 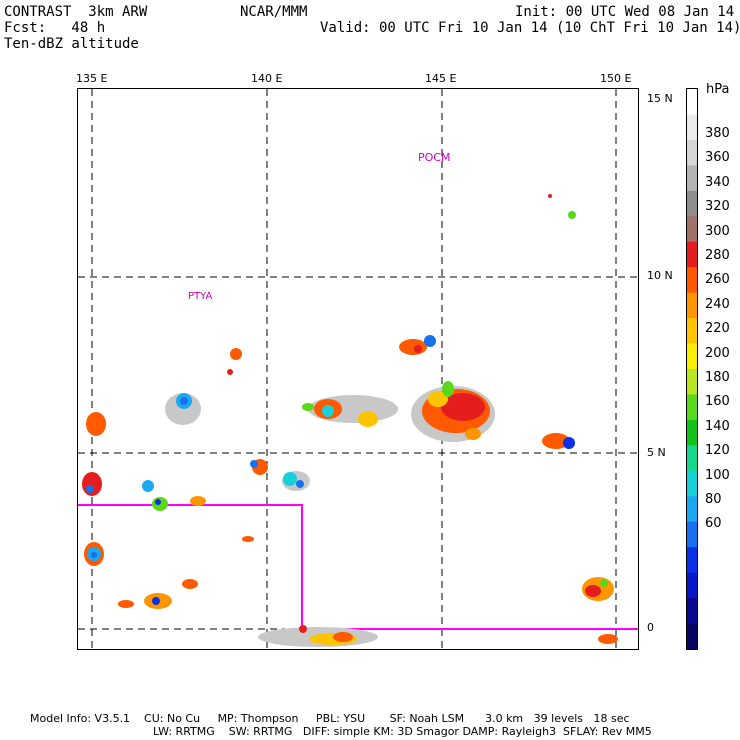 I want to click on colorbar-tick-label: 60, so click(x=713, y=524).